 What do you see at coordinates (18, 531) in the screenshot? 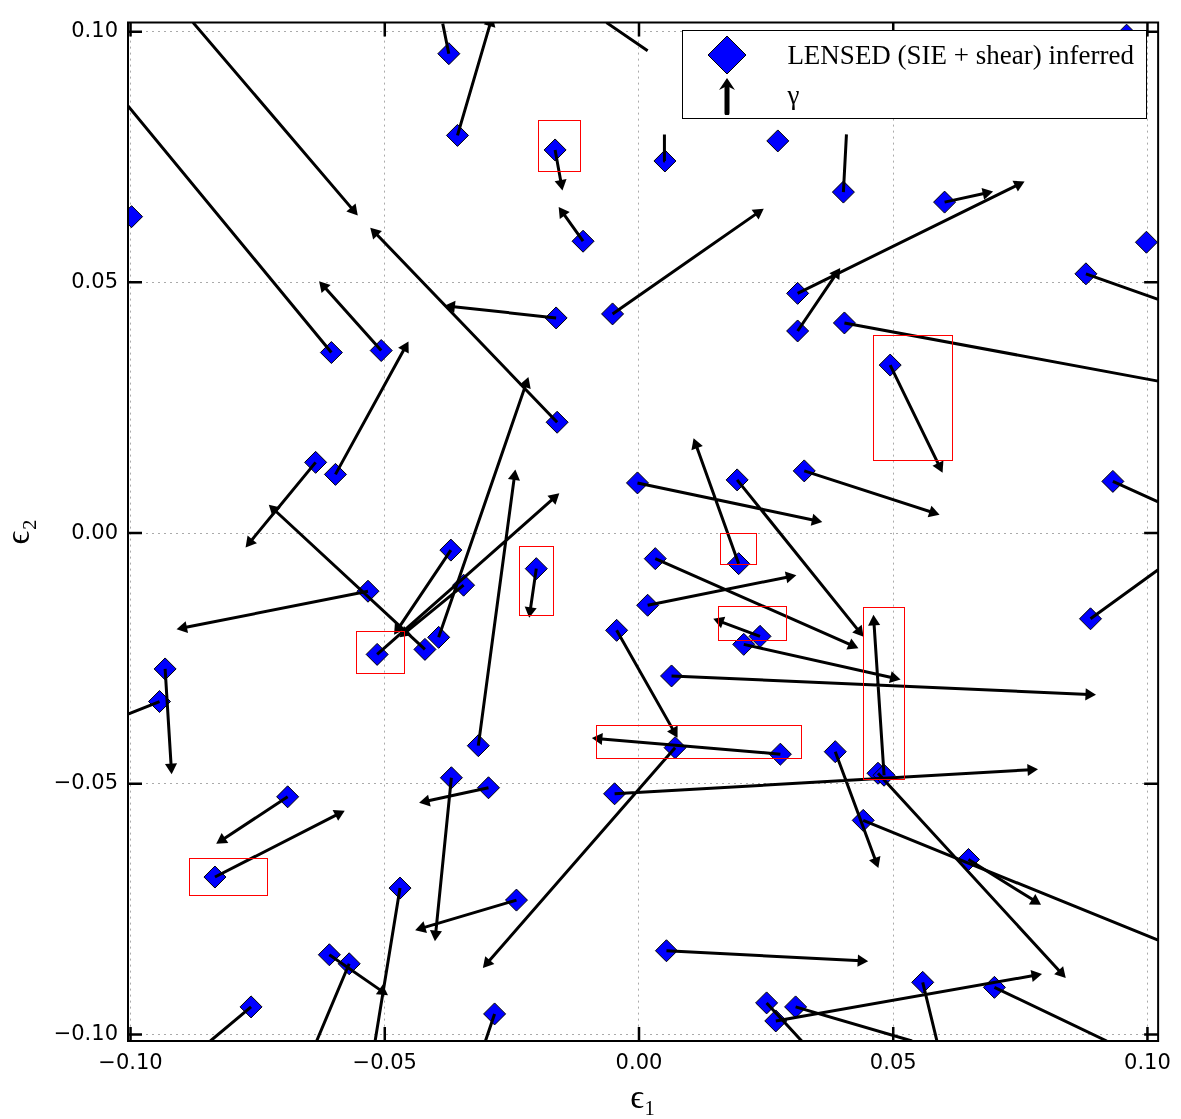
I see `y-axis-title: ϵ₂` at bounding box center [18, 531].